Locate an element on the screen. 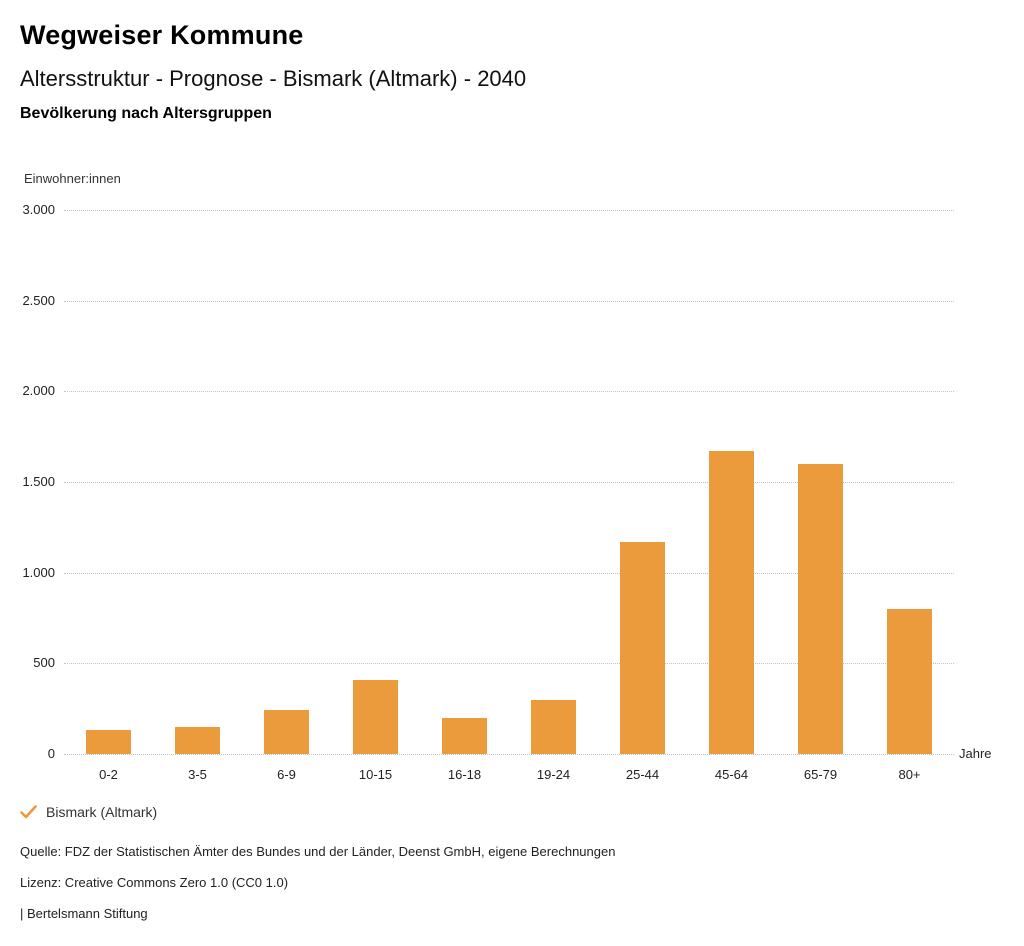 Image resolution: width=1024 pixels, height=946 pixels. app-title: Wegweiser Kommune is located at coordinates (162, 35).